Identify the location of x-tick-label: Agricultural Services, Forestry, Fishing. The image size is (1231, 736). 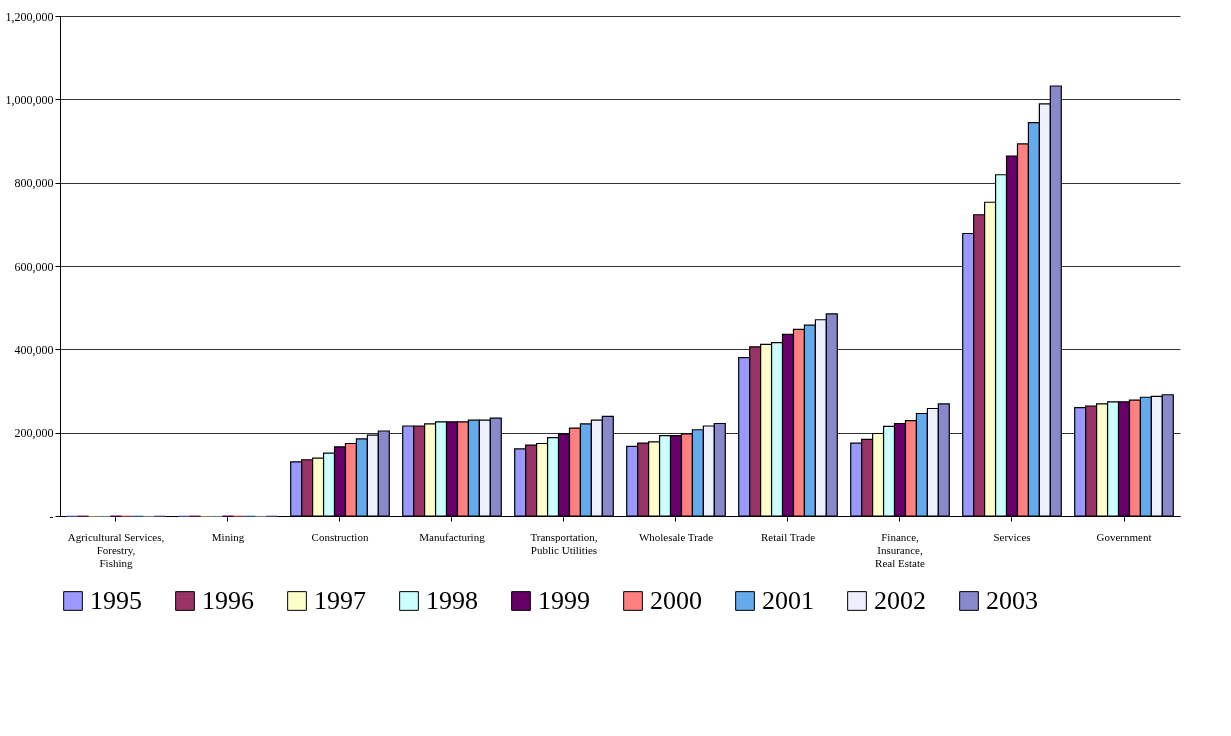
(116, 549).